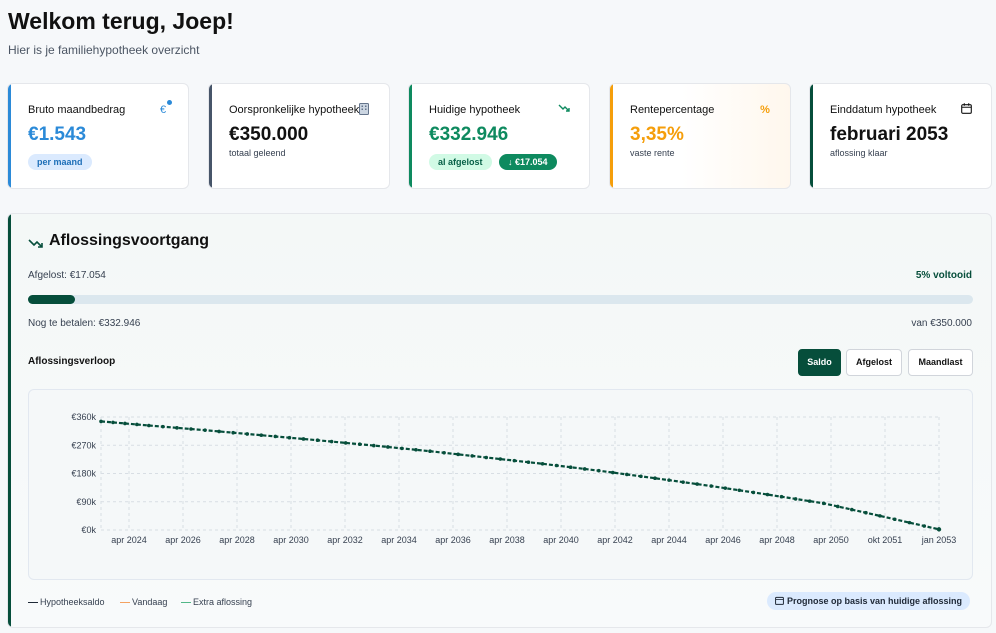  I want to click on chart-title: Aflossingsverloop, so click(72, 361).